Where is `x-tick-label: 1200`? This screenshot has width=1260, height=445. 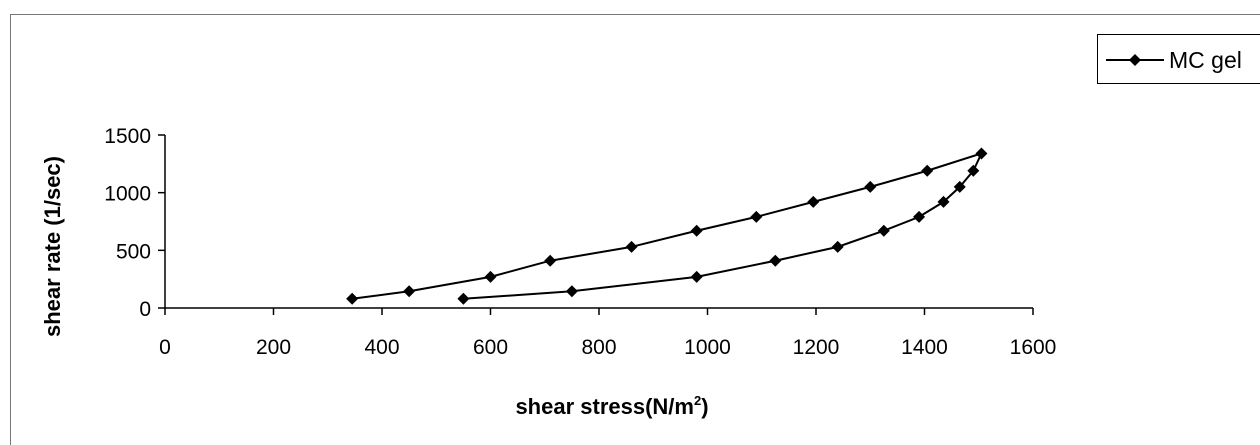 x-tick-label: 1200 is located at coordinates (816, 347).